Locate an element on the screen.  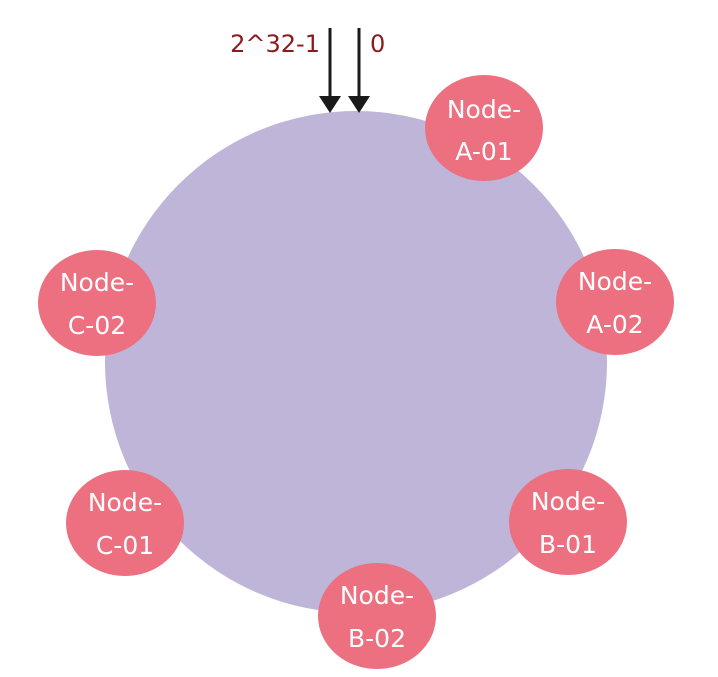
node-b-02: Node- B-02 is located at coordinates (377, 616).